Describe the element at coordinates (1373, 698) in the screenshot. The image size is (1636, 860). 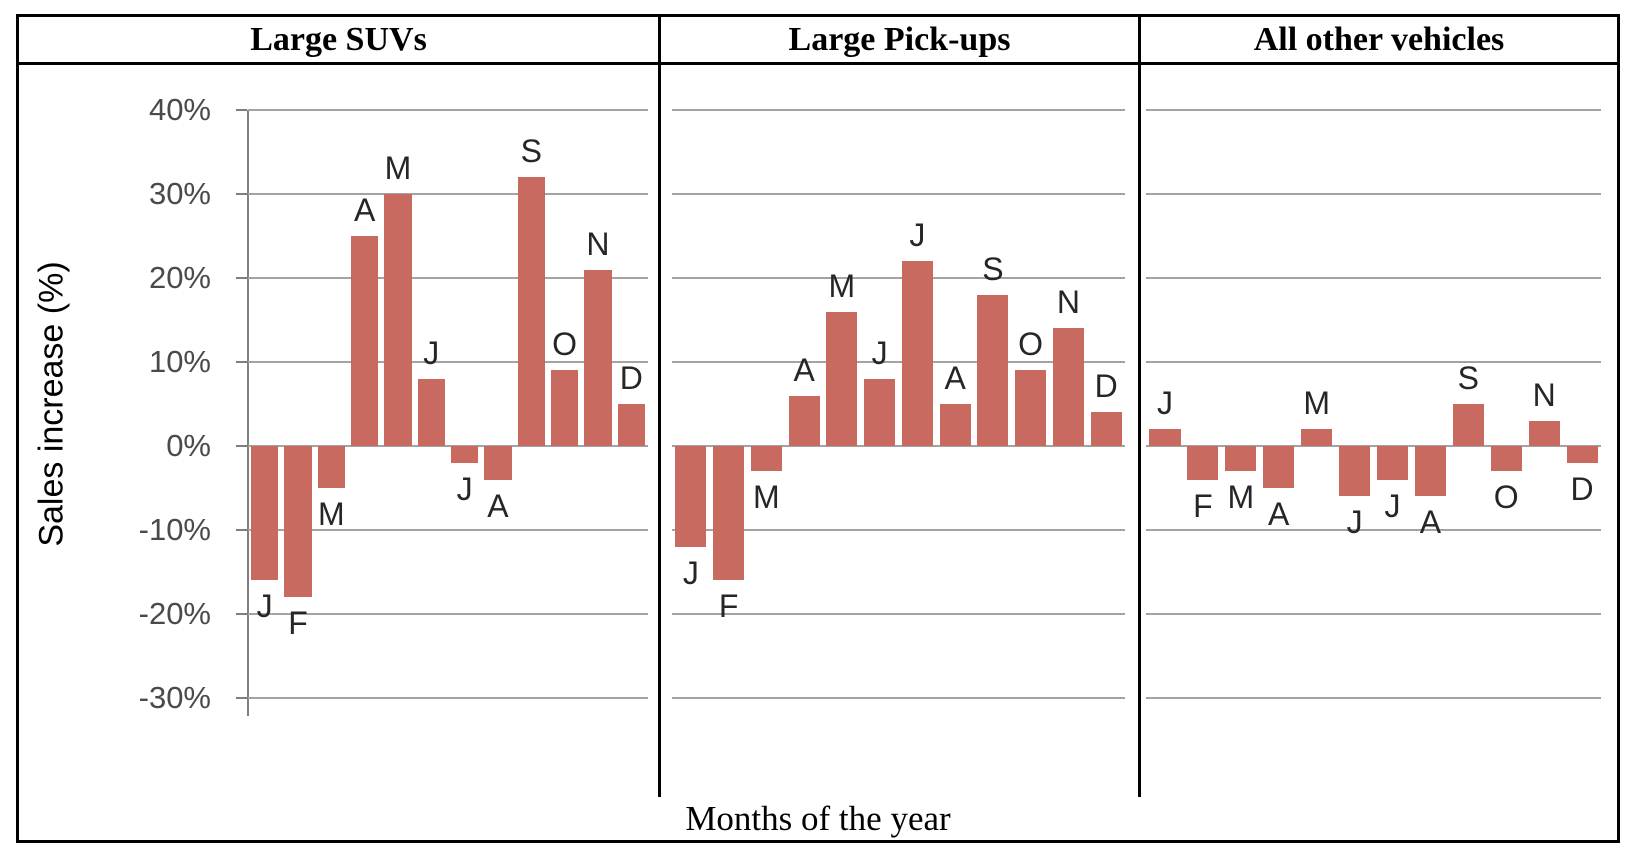
I see `gridline--30` at that location.